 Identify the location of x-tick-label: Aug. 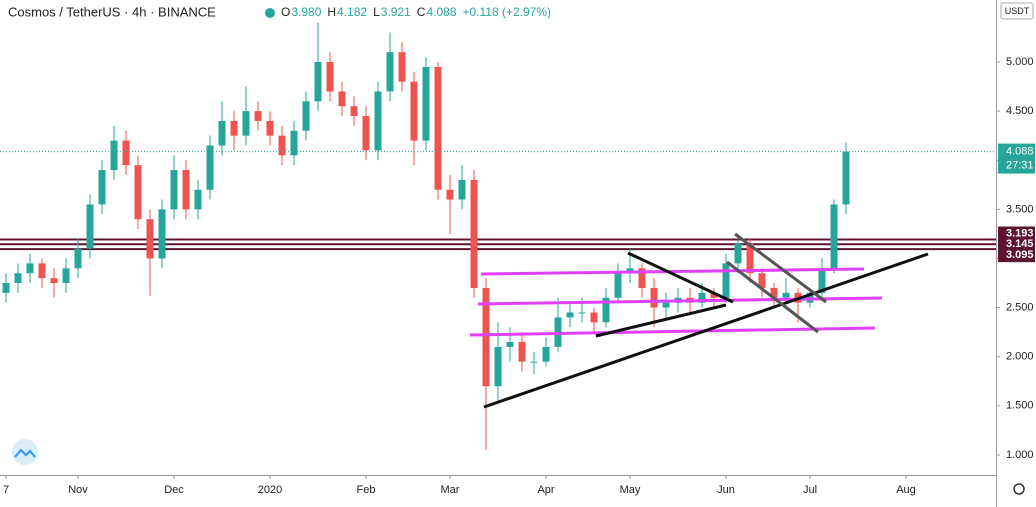
(906, 490).